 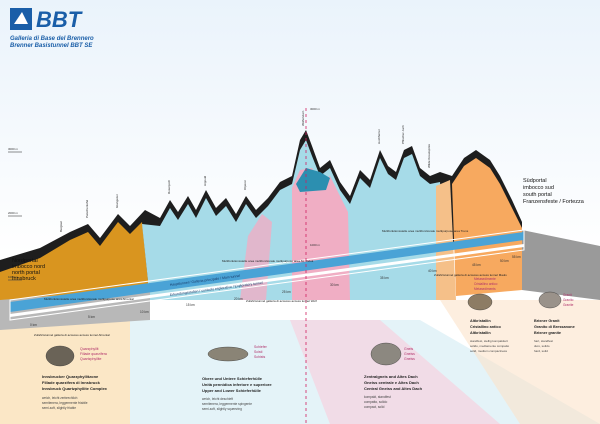 What do you see at coordinates (516, 257) in the screenshot?
I see `km-tick: 55 km` at bounding box center [516, 257].